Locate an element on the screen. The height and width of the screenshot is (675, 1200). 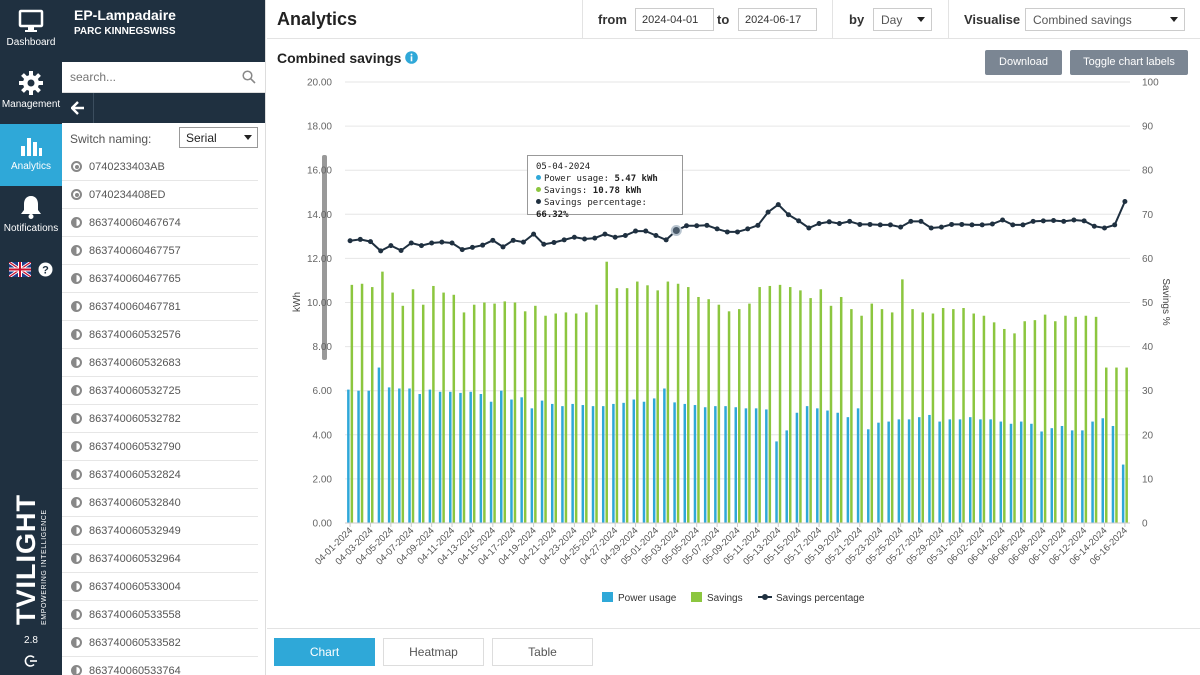
search-input is located at coordinates (147, 77).